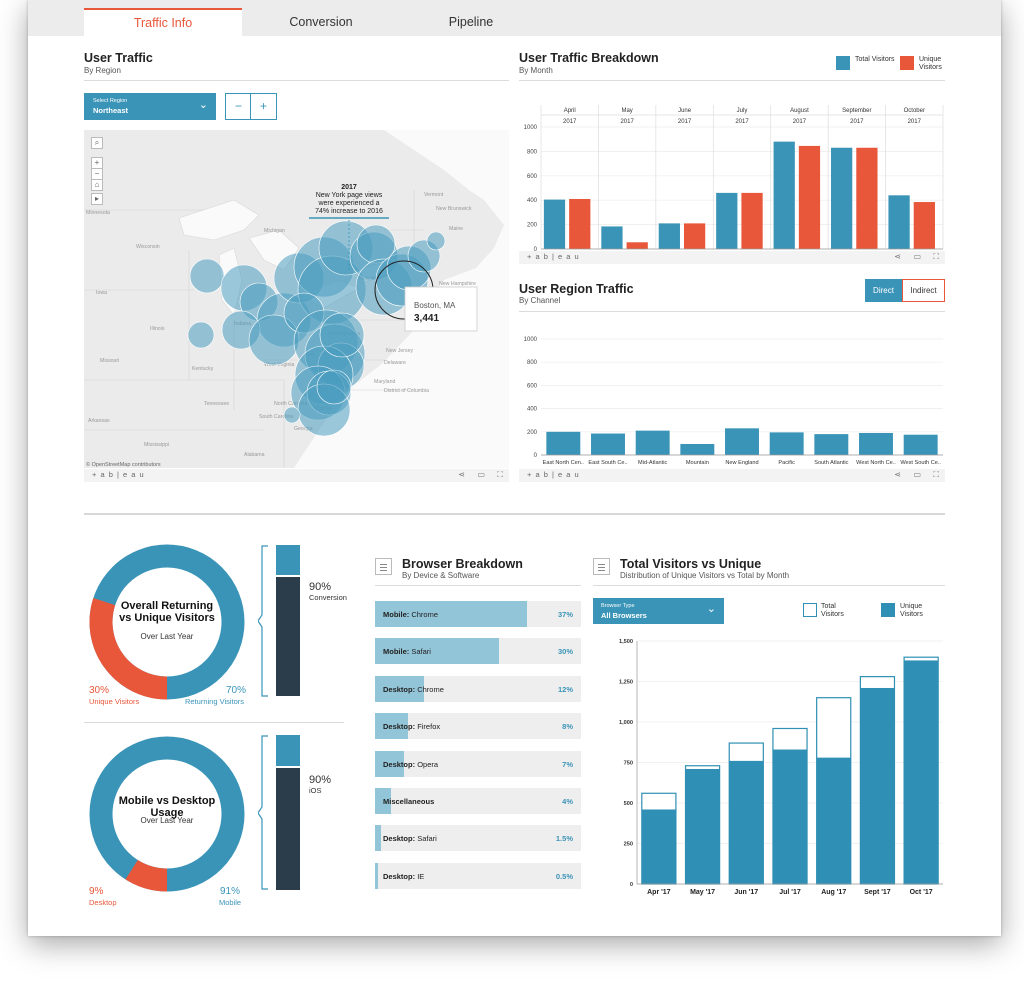 This screenshot has height=991, width=1024. I want to click on browser-row: Desktop: Safari 1.5%, so click(478, 838).